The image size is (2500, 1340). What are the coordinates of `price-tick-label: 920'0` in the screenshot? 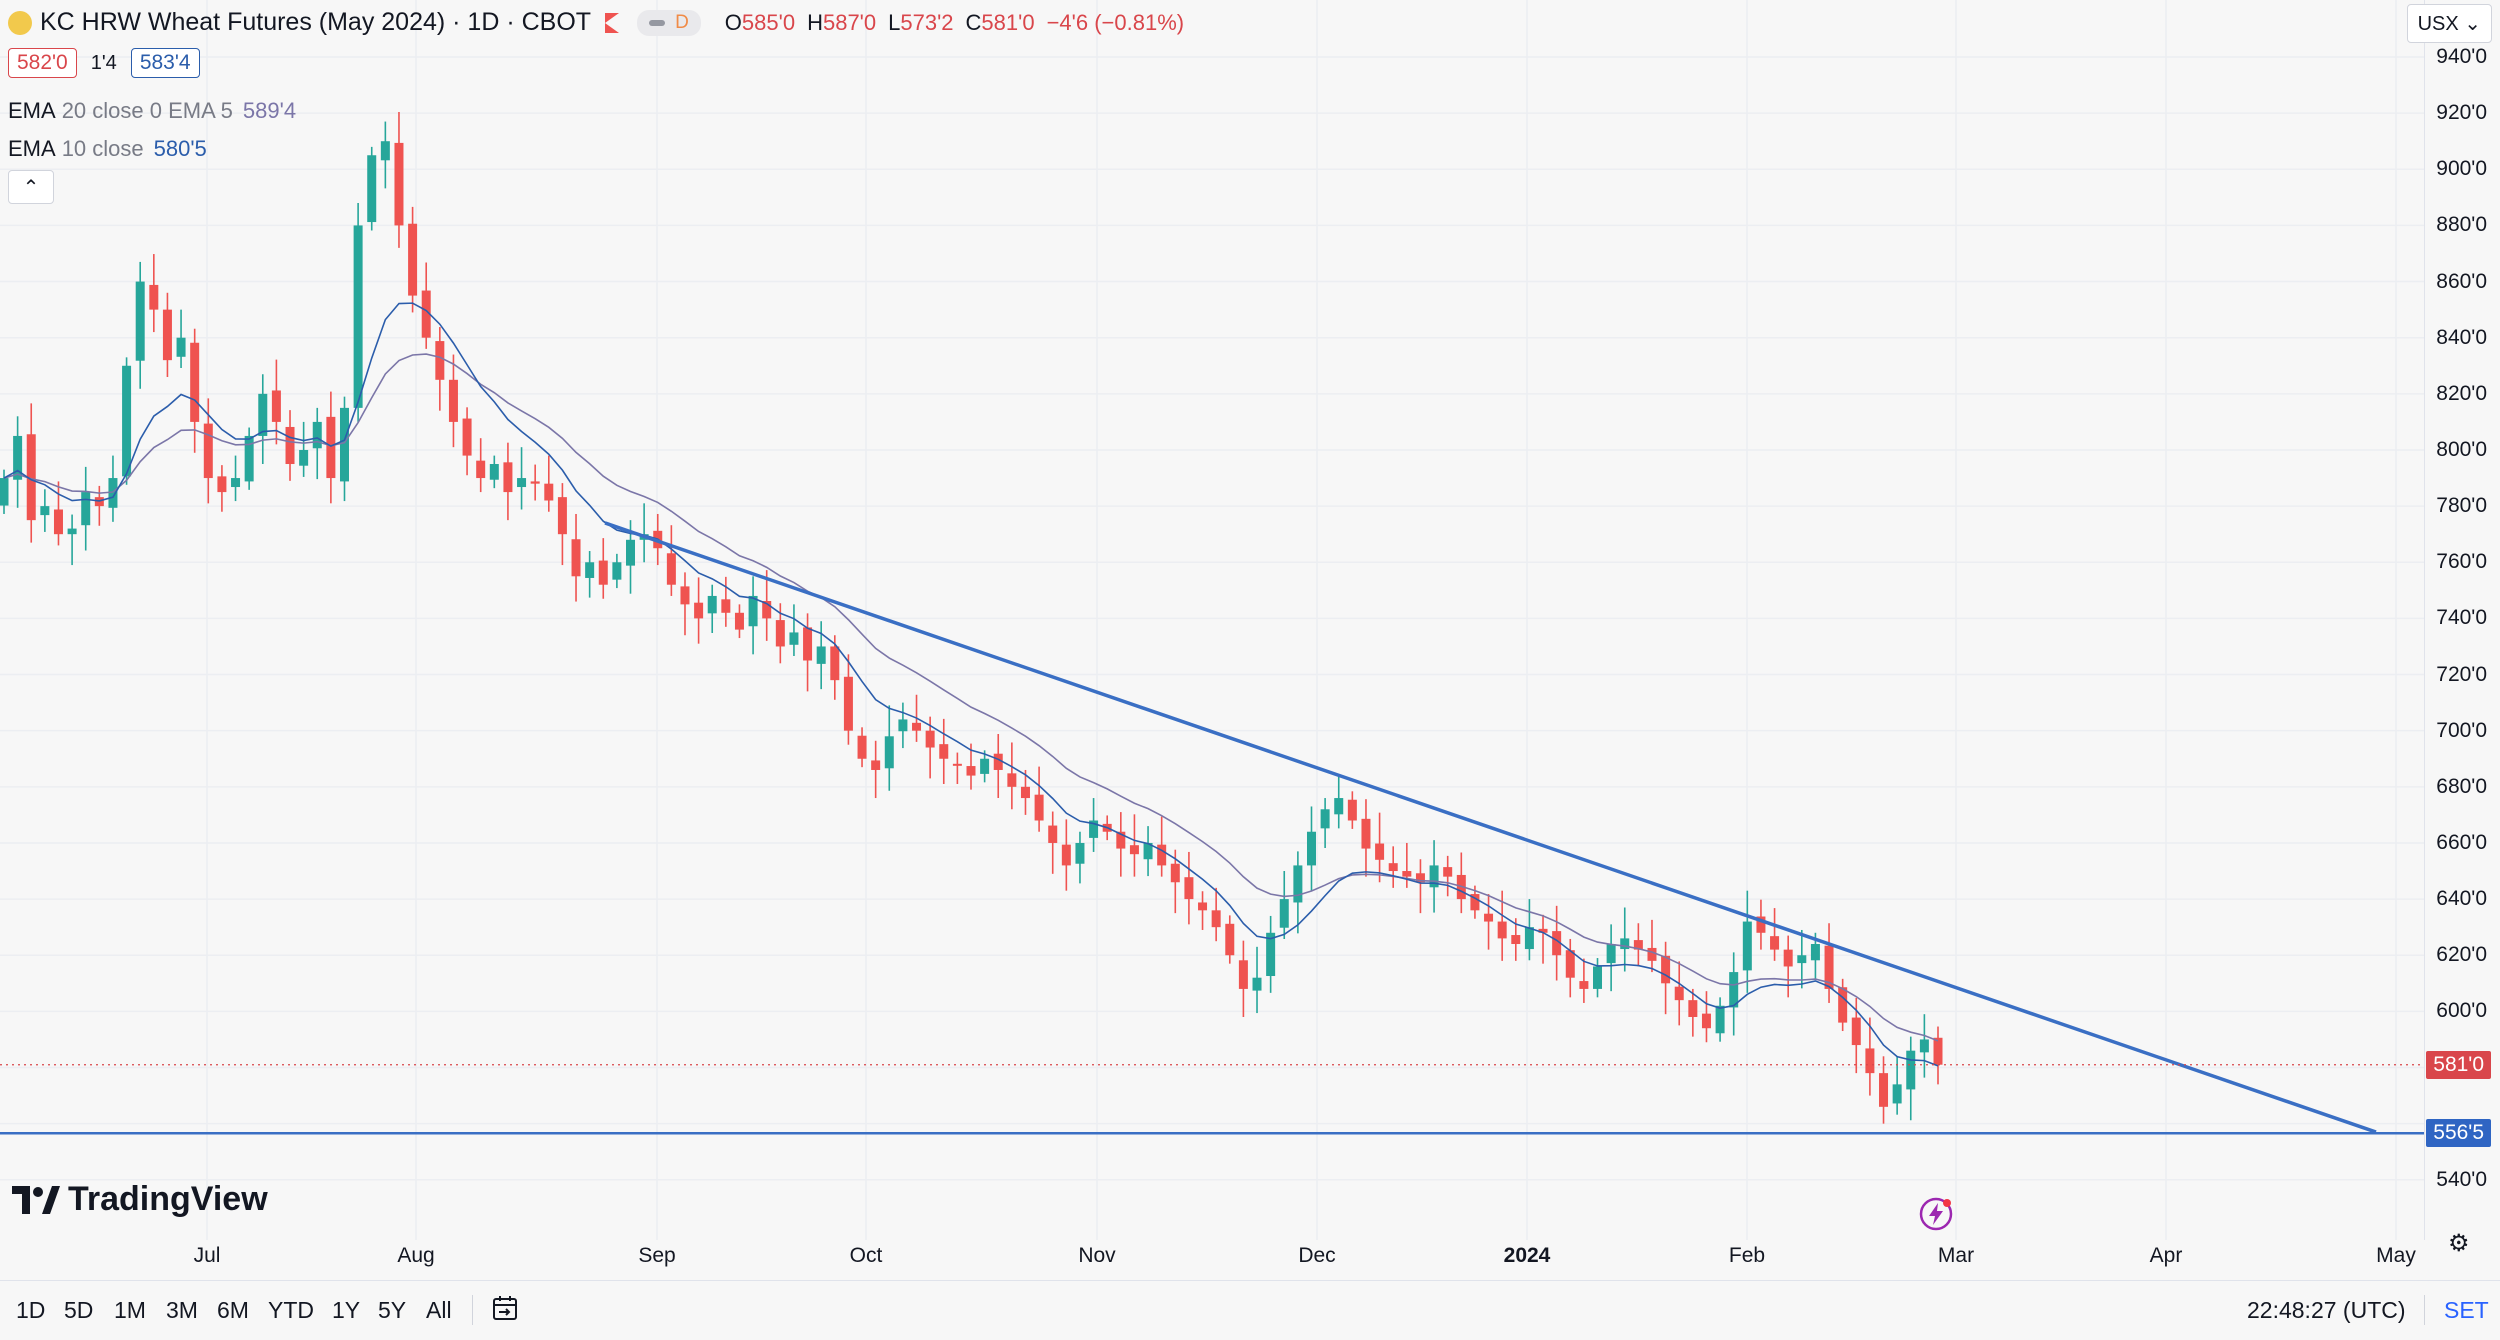 It's located at (2461, 113).